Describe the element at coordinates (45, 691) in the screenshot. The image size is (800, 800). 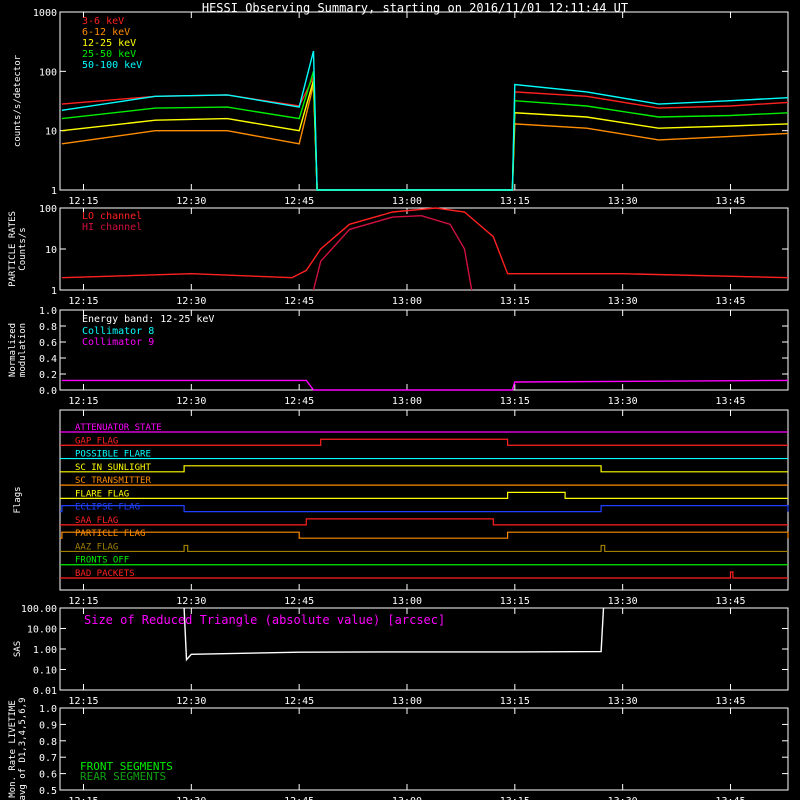
I see `y-tick-label: 0.01` at that location.